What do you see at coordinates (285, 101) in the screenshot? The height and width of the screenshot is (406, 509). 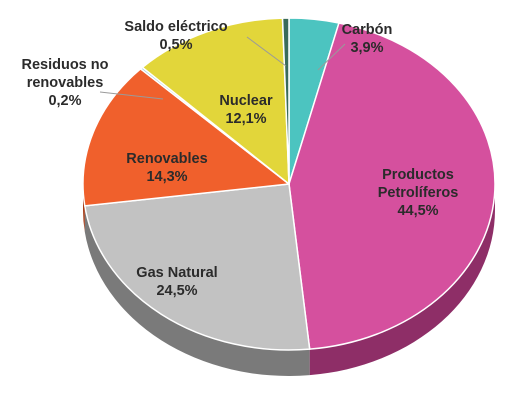 I see `pie-slice-saldo-electrico` at bounding box center [285, 101].